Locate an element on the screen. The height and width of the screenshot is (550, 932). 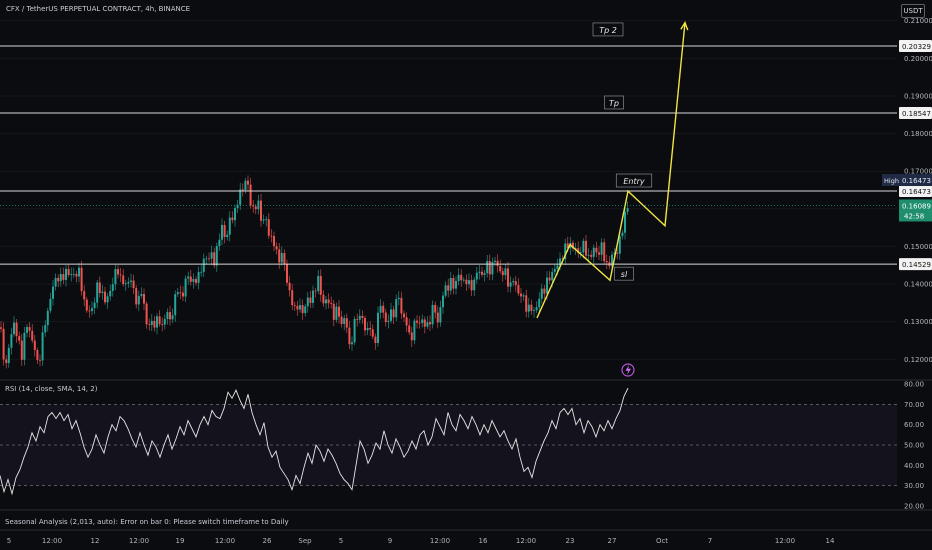
level-label: Entry is located at coordinates (634, 181).